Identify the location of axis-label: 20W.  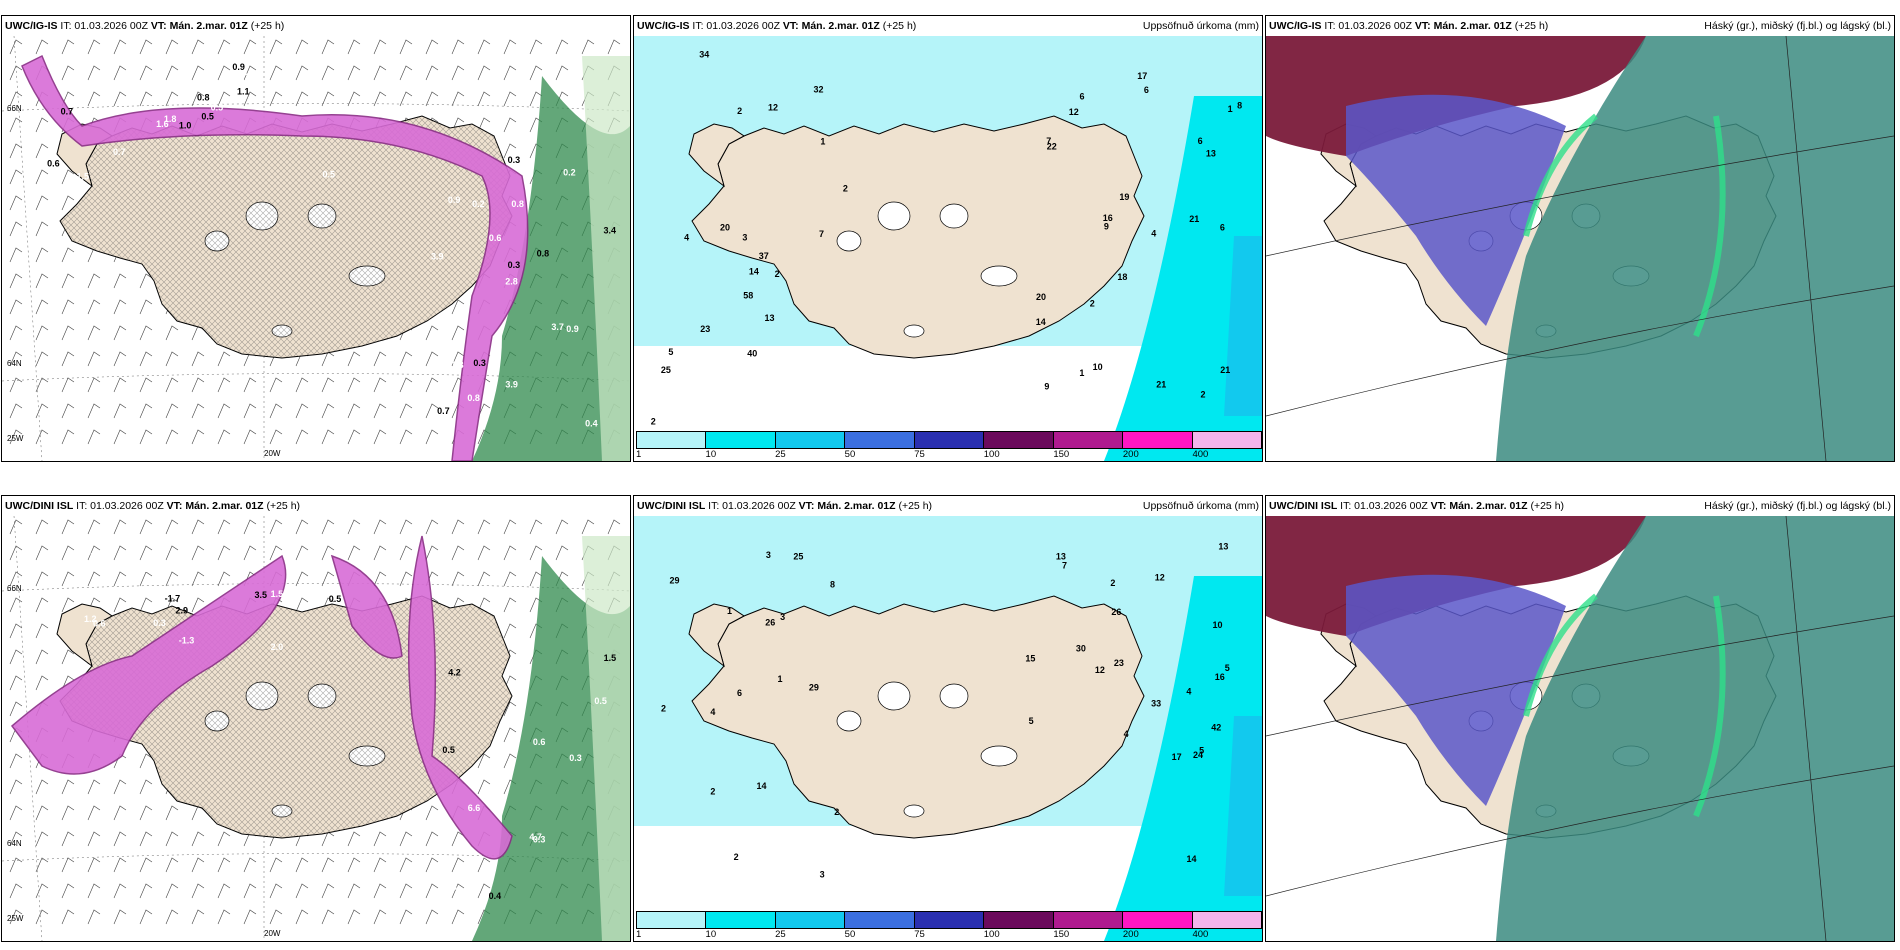
(272, 453).